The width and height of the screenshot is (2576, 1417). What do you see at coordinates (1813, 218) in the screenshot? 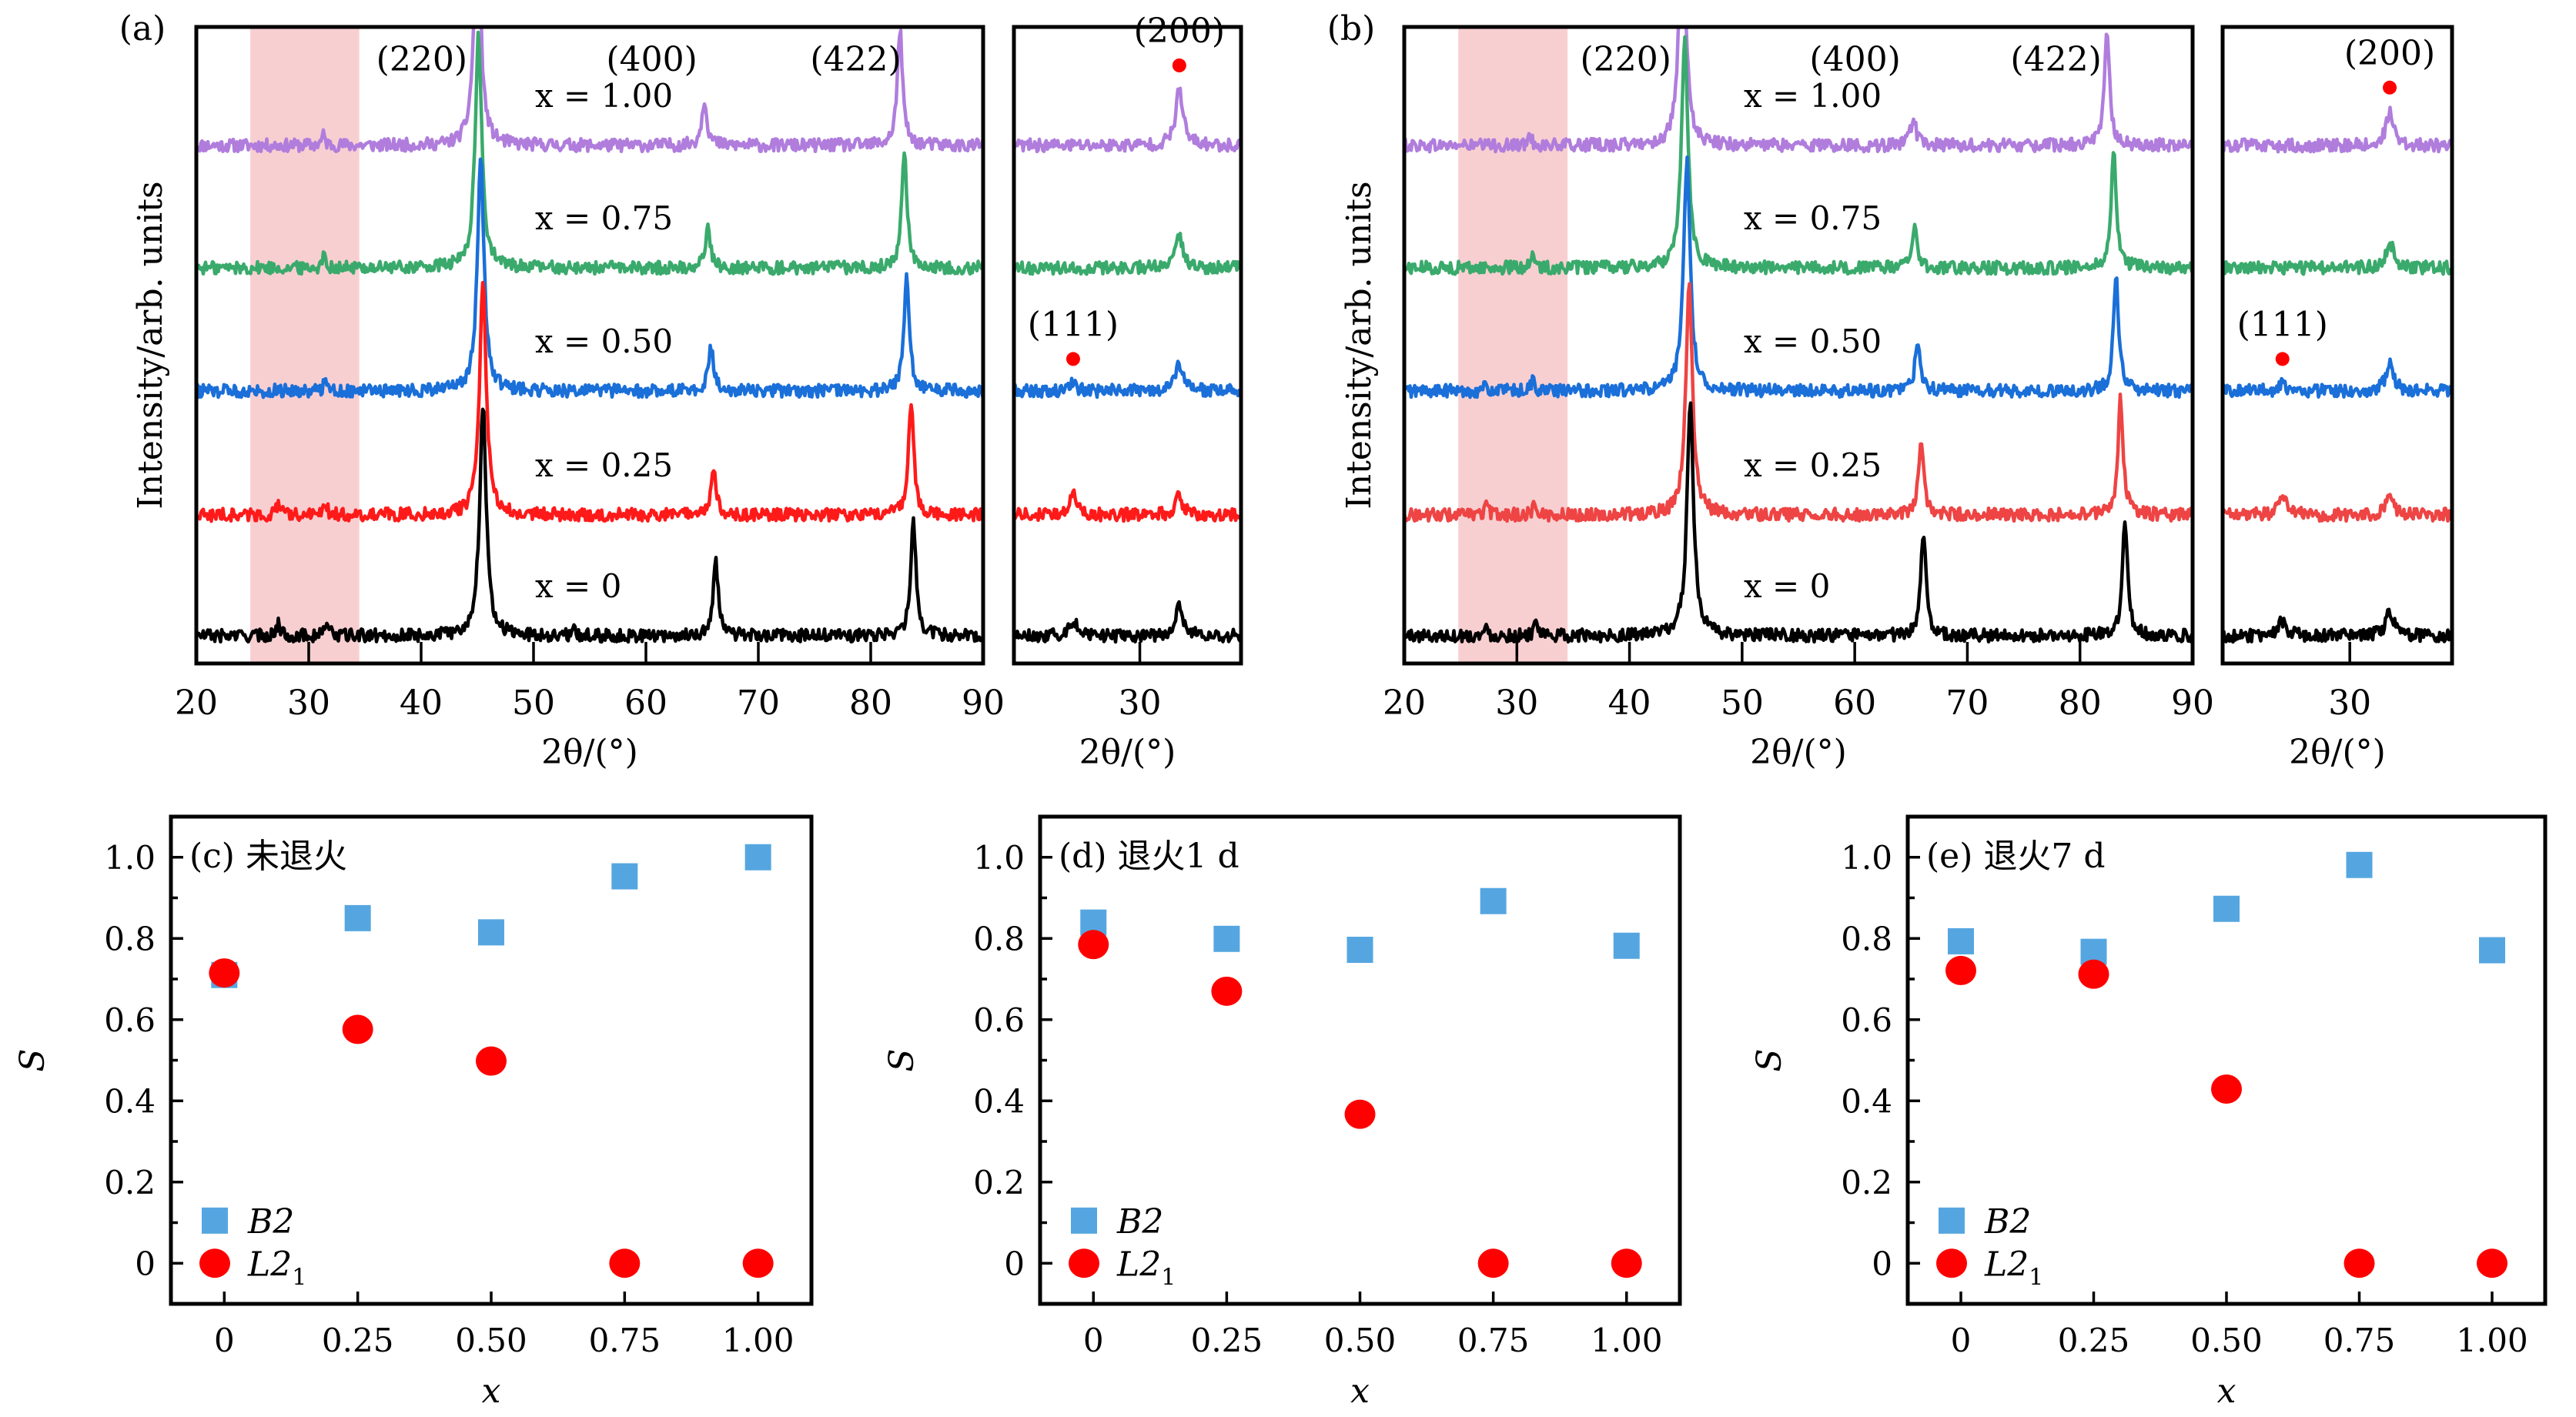
I see `series-label: x = 0.75` at bounding box center [1813, 218].